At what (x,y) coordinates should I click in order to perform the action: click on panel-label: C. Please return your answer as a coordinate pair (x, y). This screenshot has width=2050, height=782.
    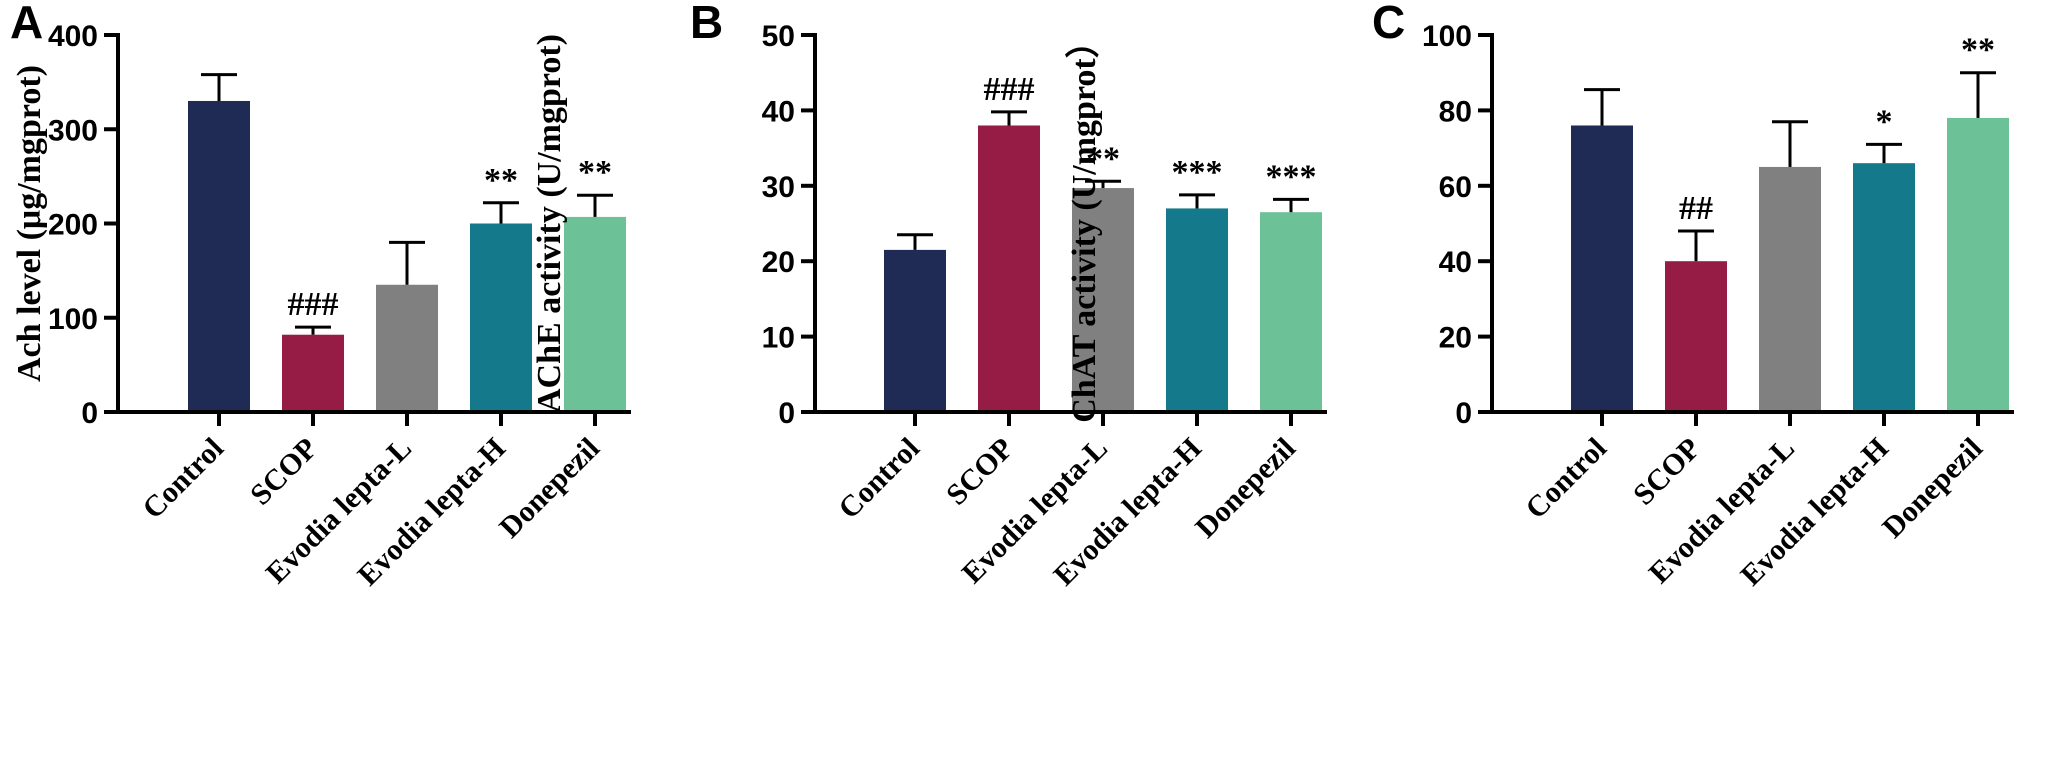
    Looking at the image, I should click on (1388, 24).